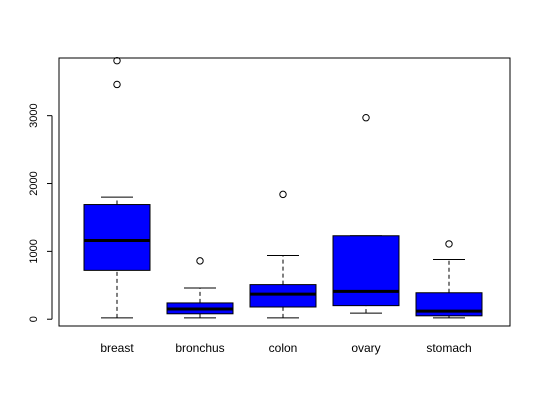 The image size is (540, 405). I want to click on box-bronchus, so click(200, 288).